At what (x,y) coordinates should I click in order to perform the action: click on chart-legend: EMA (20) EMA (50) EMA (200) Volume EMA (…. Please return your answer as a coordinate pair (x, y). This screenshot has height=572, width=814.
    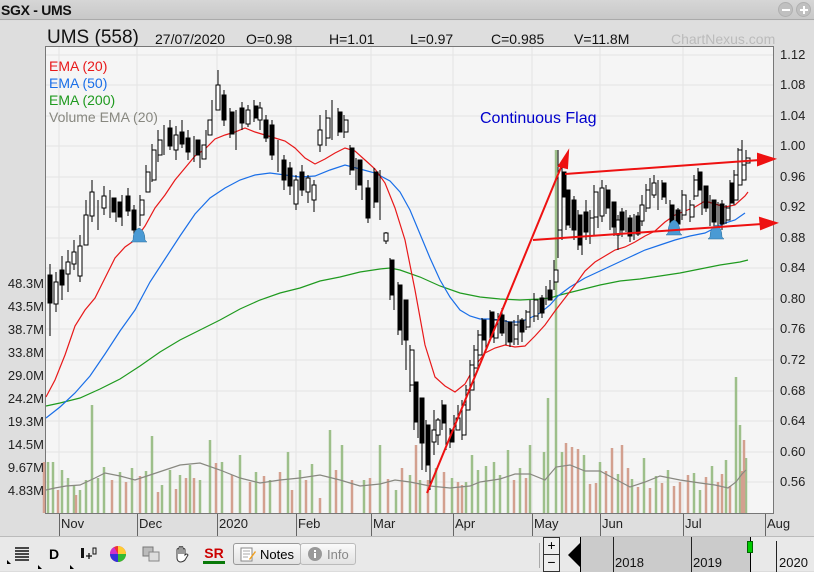
    Looking at the image, I should click on (103, 92).